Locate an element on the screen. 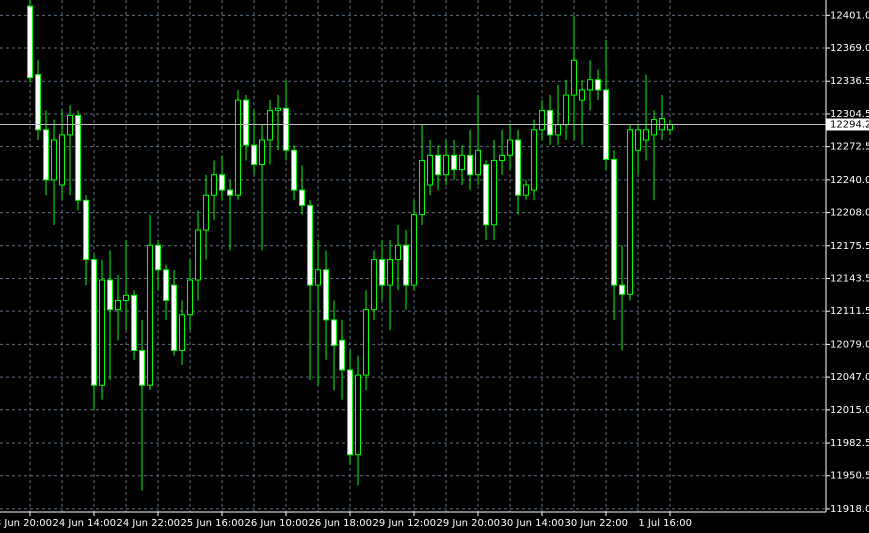 The image size is (869, 533). y-tick-label: 11918.0 is located at coordinates (849, 509).